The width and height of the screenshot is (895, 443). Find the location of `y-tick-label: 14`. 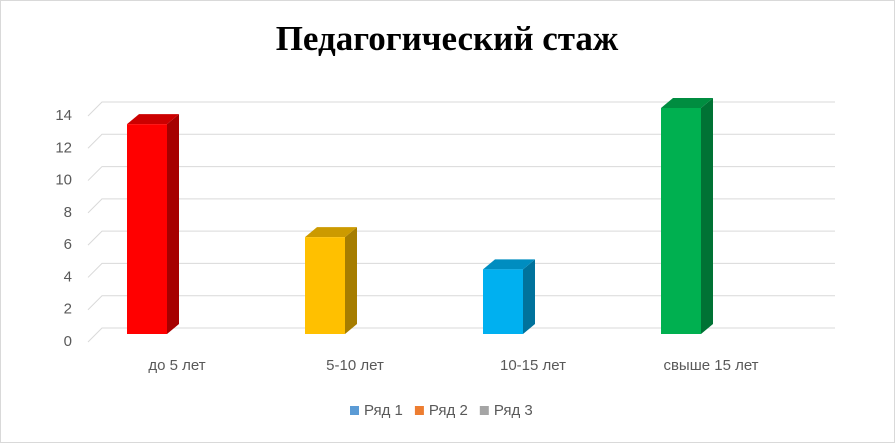

y-tick-label: 14 is located at coordinates (63, 115).